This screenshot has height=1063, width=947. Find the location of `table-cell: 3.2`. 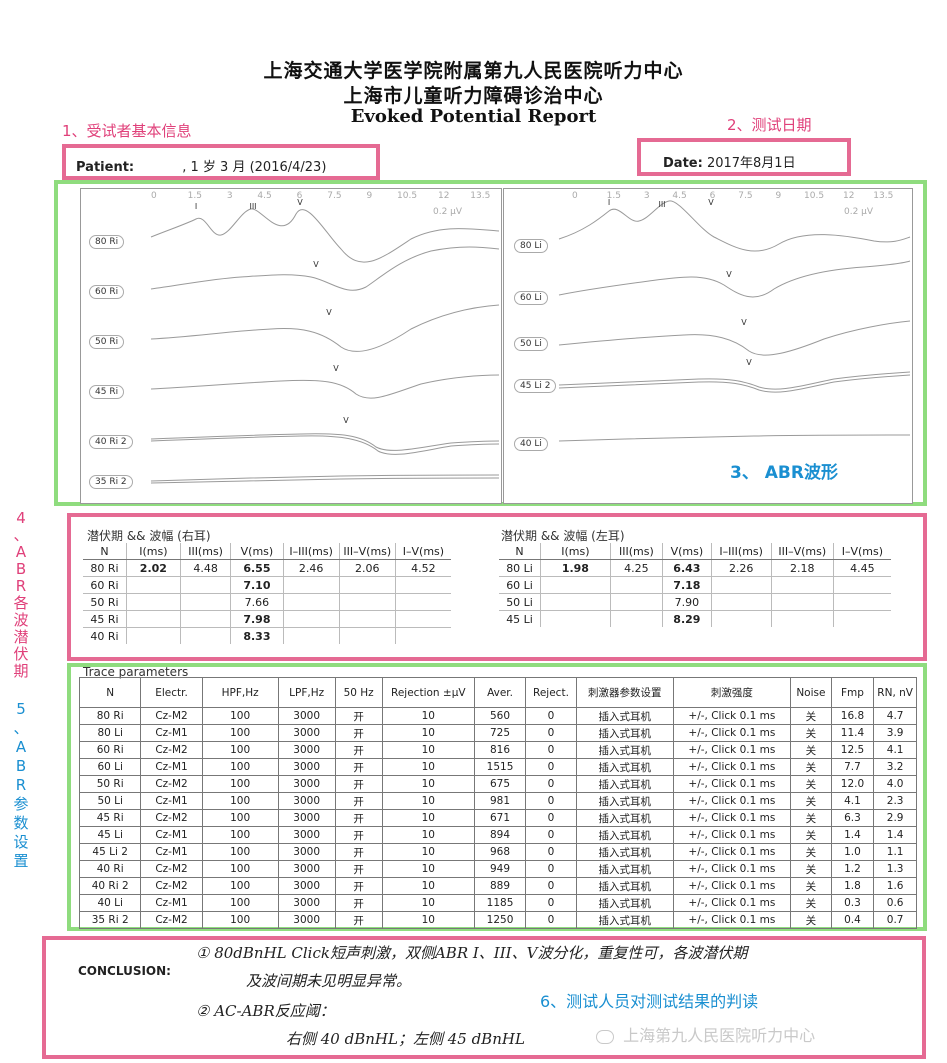

table-cell: 3.2 is located at coordinates (895, 767).